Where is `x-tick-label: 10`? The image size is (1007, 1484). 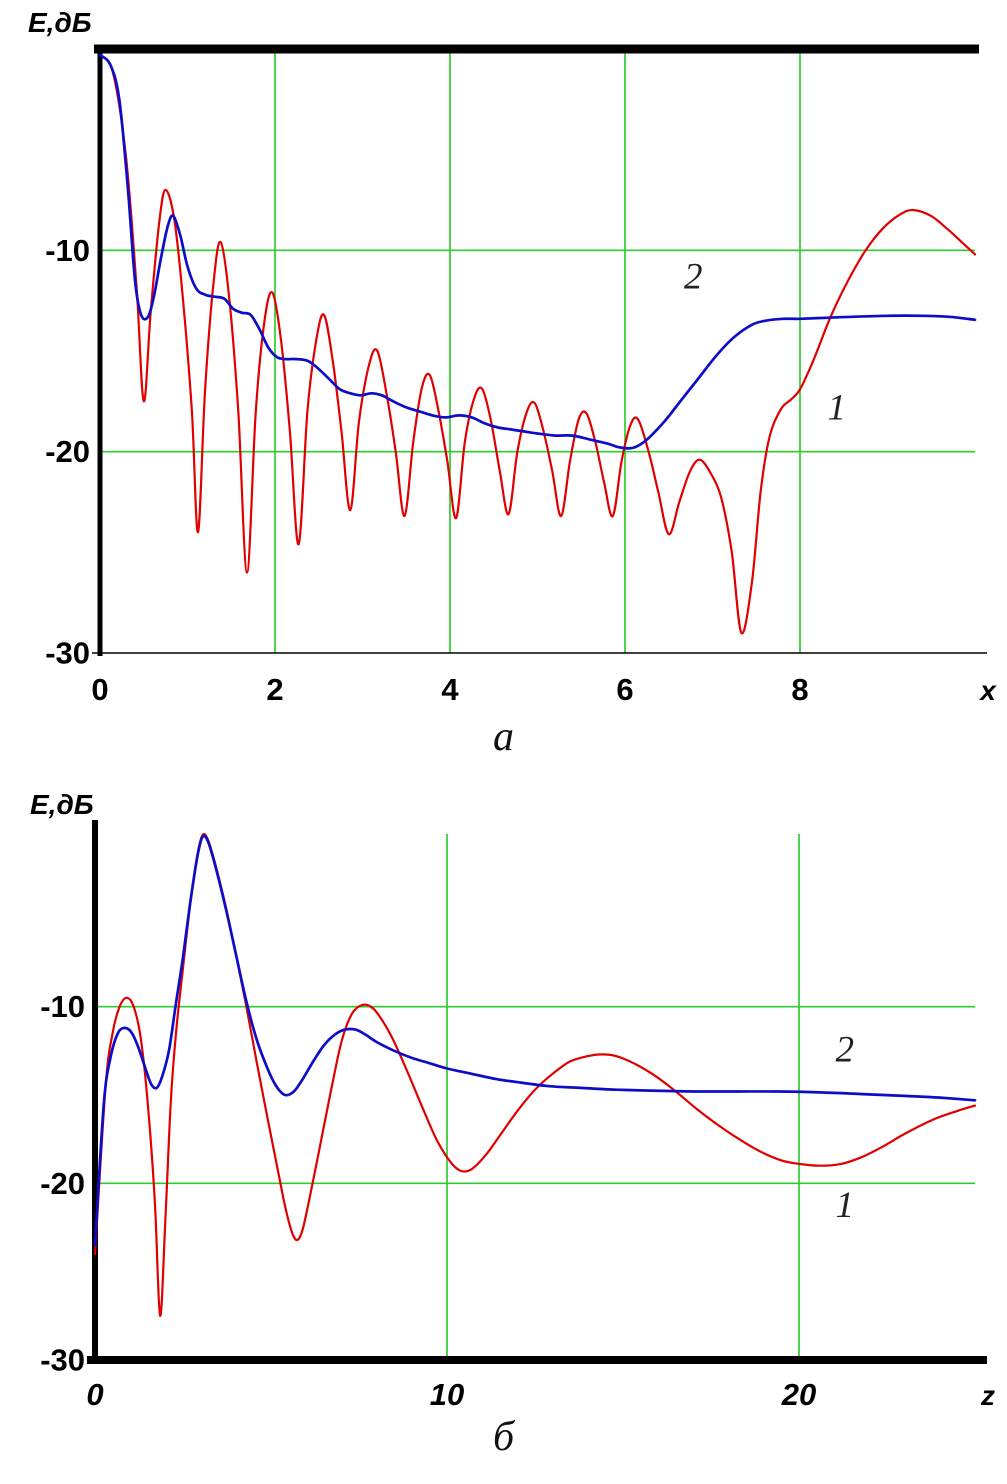 x-tick-label: 10 is located at coordinates (447, 1394).